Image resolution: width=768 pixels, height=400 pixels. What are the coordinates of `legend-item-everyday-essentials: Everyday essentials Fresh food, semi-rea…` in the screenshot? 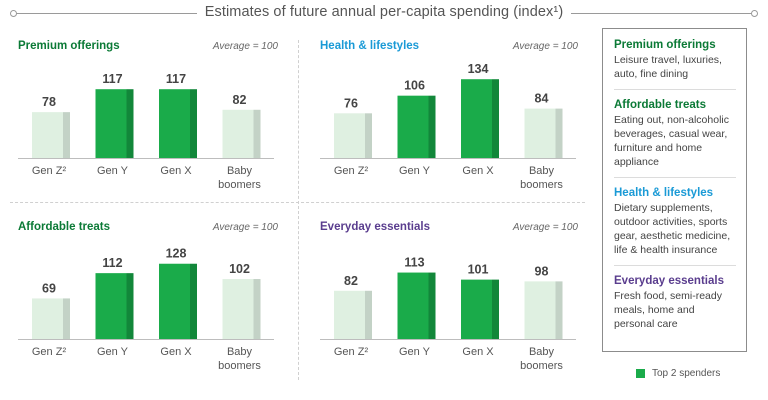 It's located at (675, 307).